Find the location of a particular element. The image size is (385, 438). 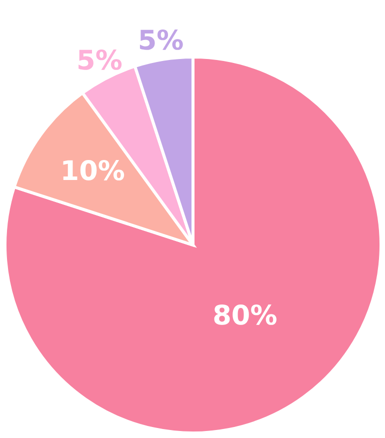

data-label: 10% is located at coordinates (92, 172).